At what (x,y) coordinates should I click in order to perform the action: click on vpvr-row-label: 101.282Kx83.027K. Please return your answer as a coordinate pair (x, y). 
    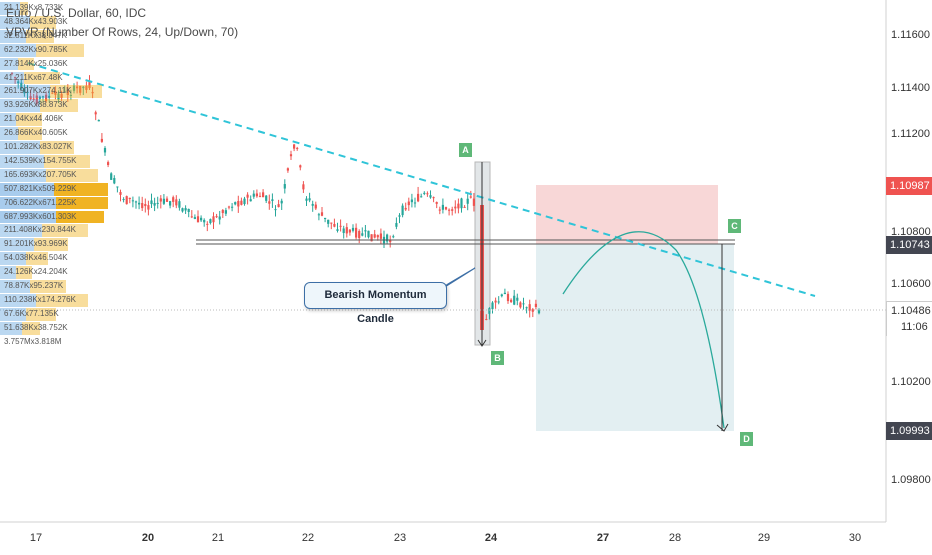
    Looking at the image, I should click on (38, 146).